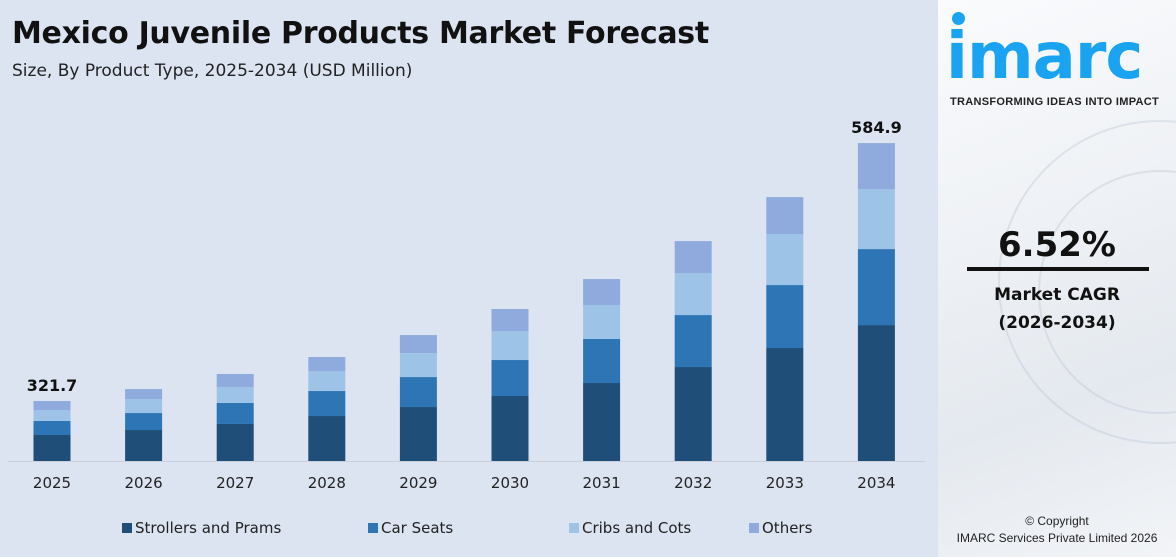 This screenshot has height=557, width=1176. What do you see at coordinates (144, 406) in the screenshot?
I see `bar-segment-cribs-and-cots-2026` at bounding box center [144, 406].